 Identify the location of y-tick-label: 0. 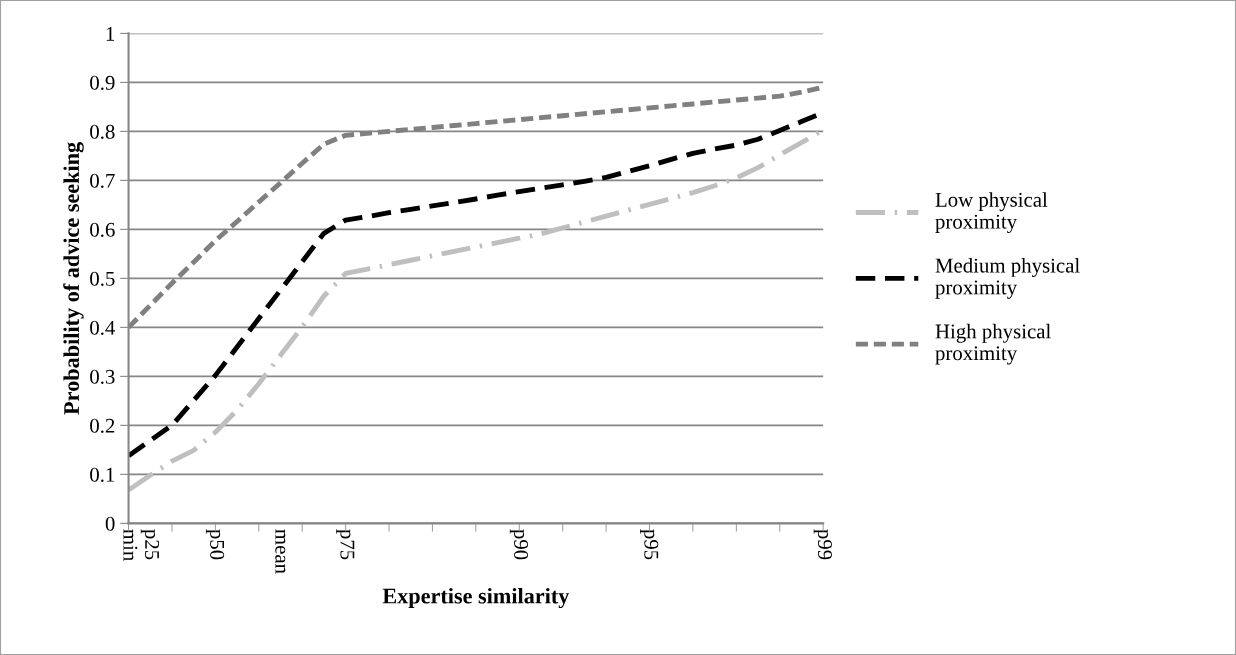
(110, 523).